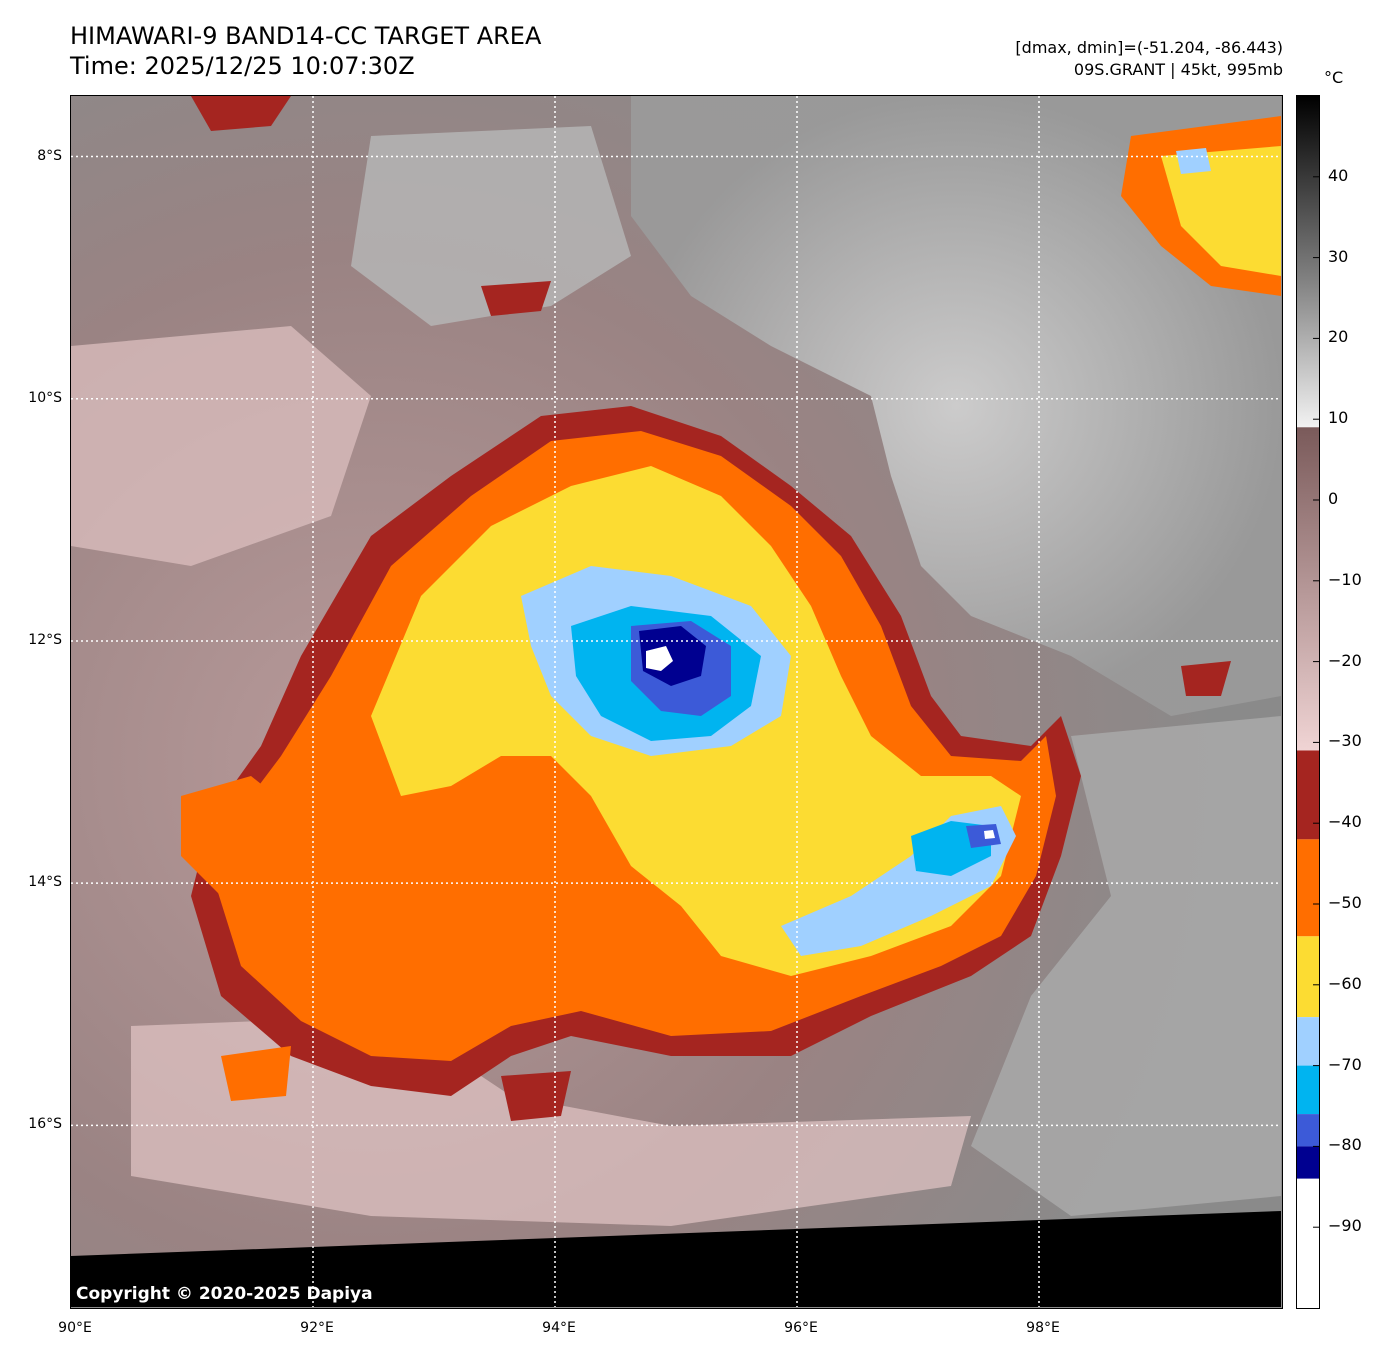 This screenshot has height=1359, width=1388. I want to click on lon-tick-label: 98°E, so click(1043, 1328).